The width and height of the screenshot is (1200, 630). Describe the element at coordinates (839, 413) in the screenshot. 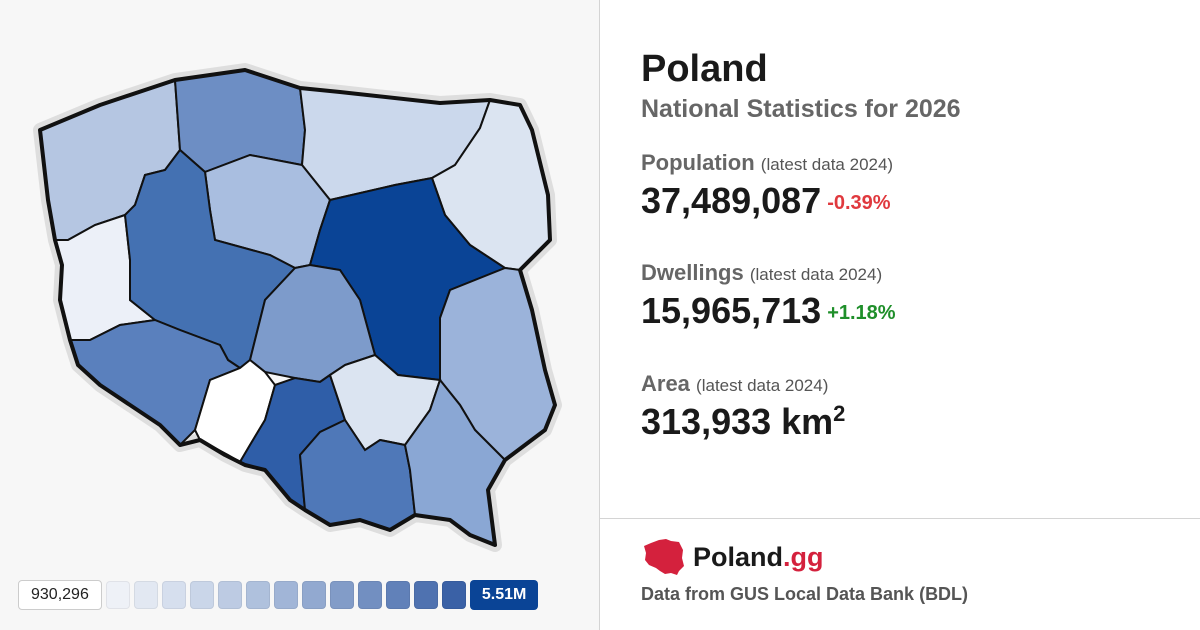

I see `area-unit-superscript: 2` at that location.